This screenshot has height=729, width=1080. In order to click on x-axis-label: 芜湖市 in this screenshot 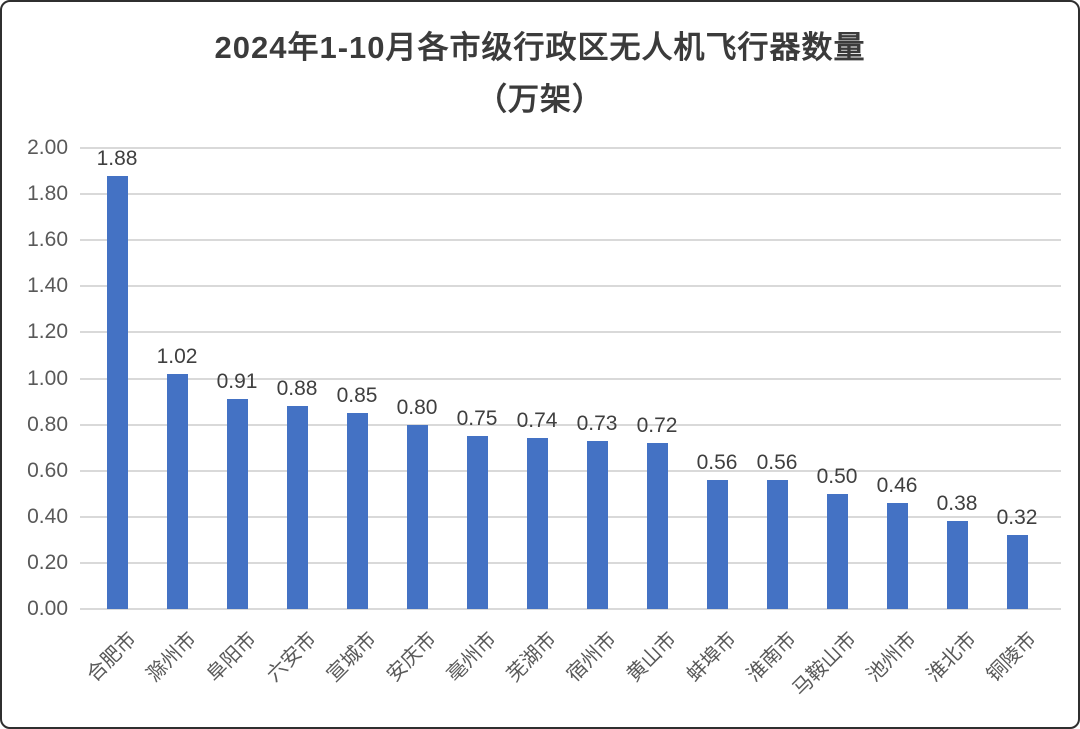, I will do `click(531, 657)`.